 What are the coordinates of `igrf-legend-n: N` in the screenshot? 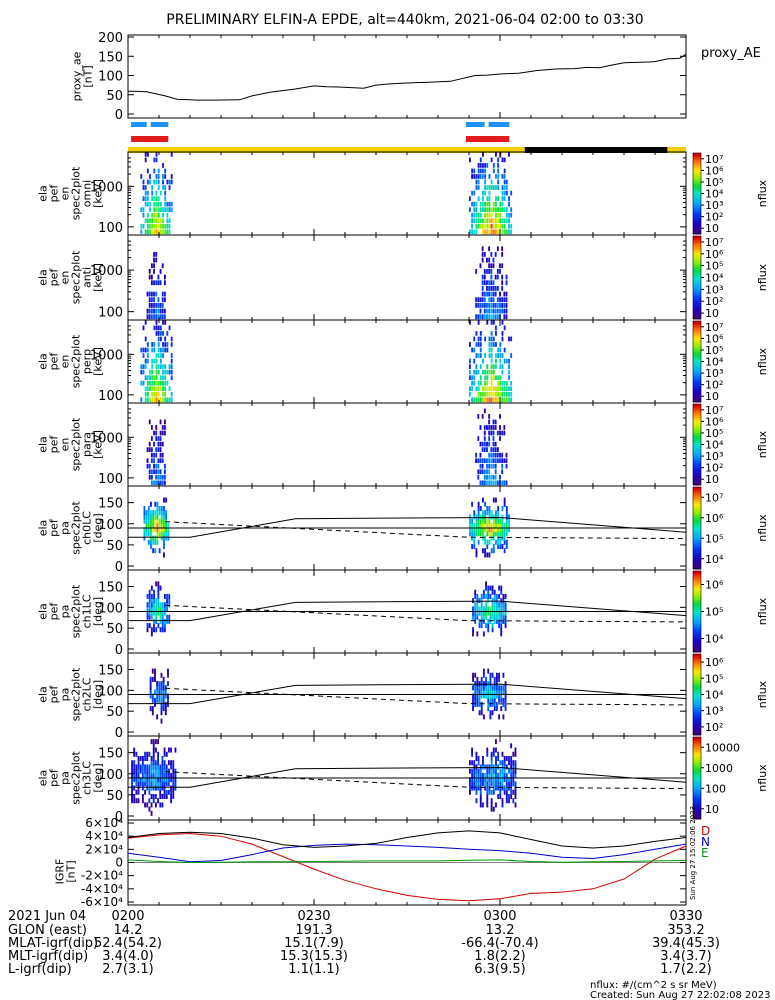 It's located at (705, 842).